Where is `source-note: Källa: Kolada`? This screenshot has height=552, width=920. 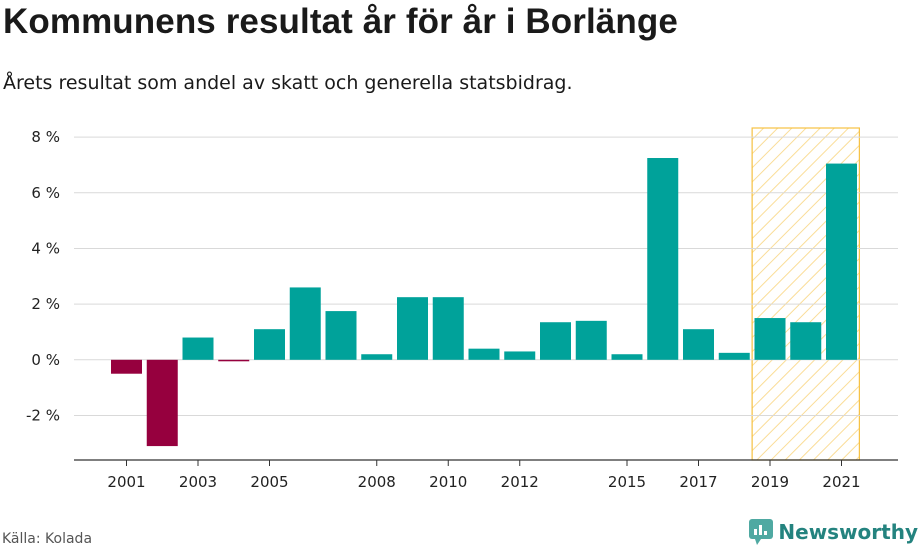 source-note: Källa: Kolada is located at coordinates (47, 539).